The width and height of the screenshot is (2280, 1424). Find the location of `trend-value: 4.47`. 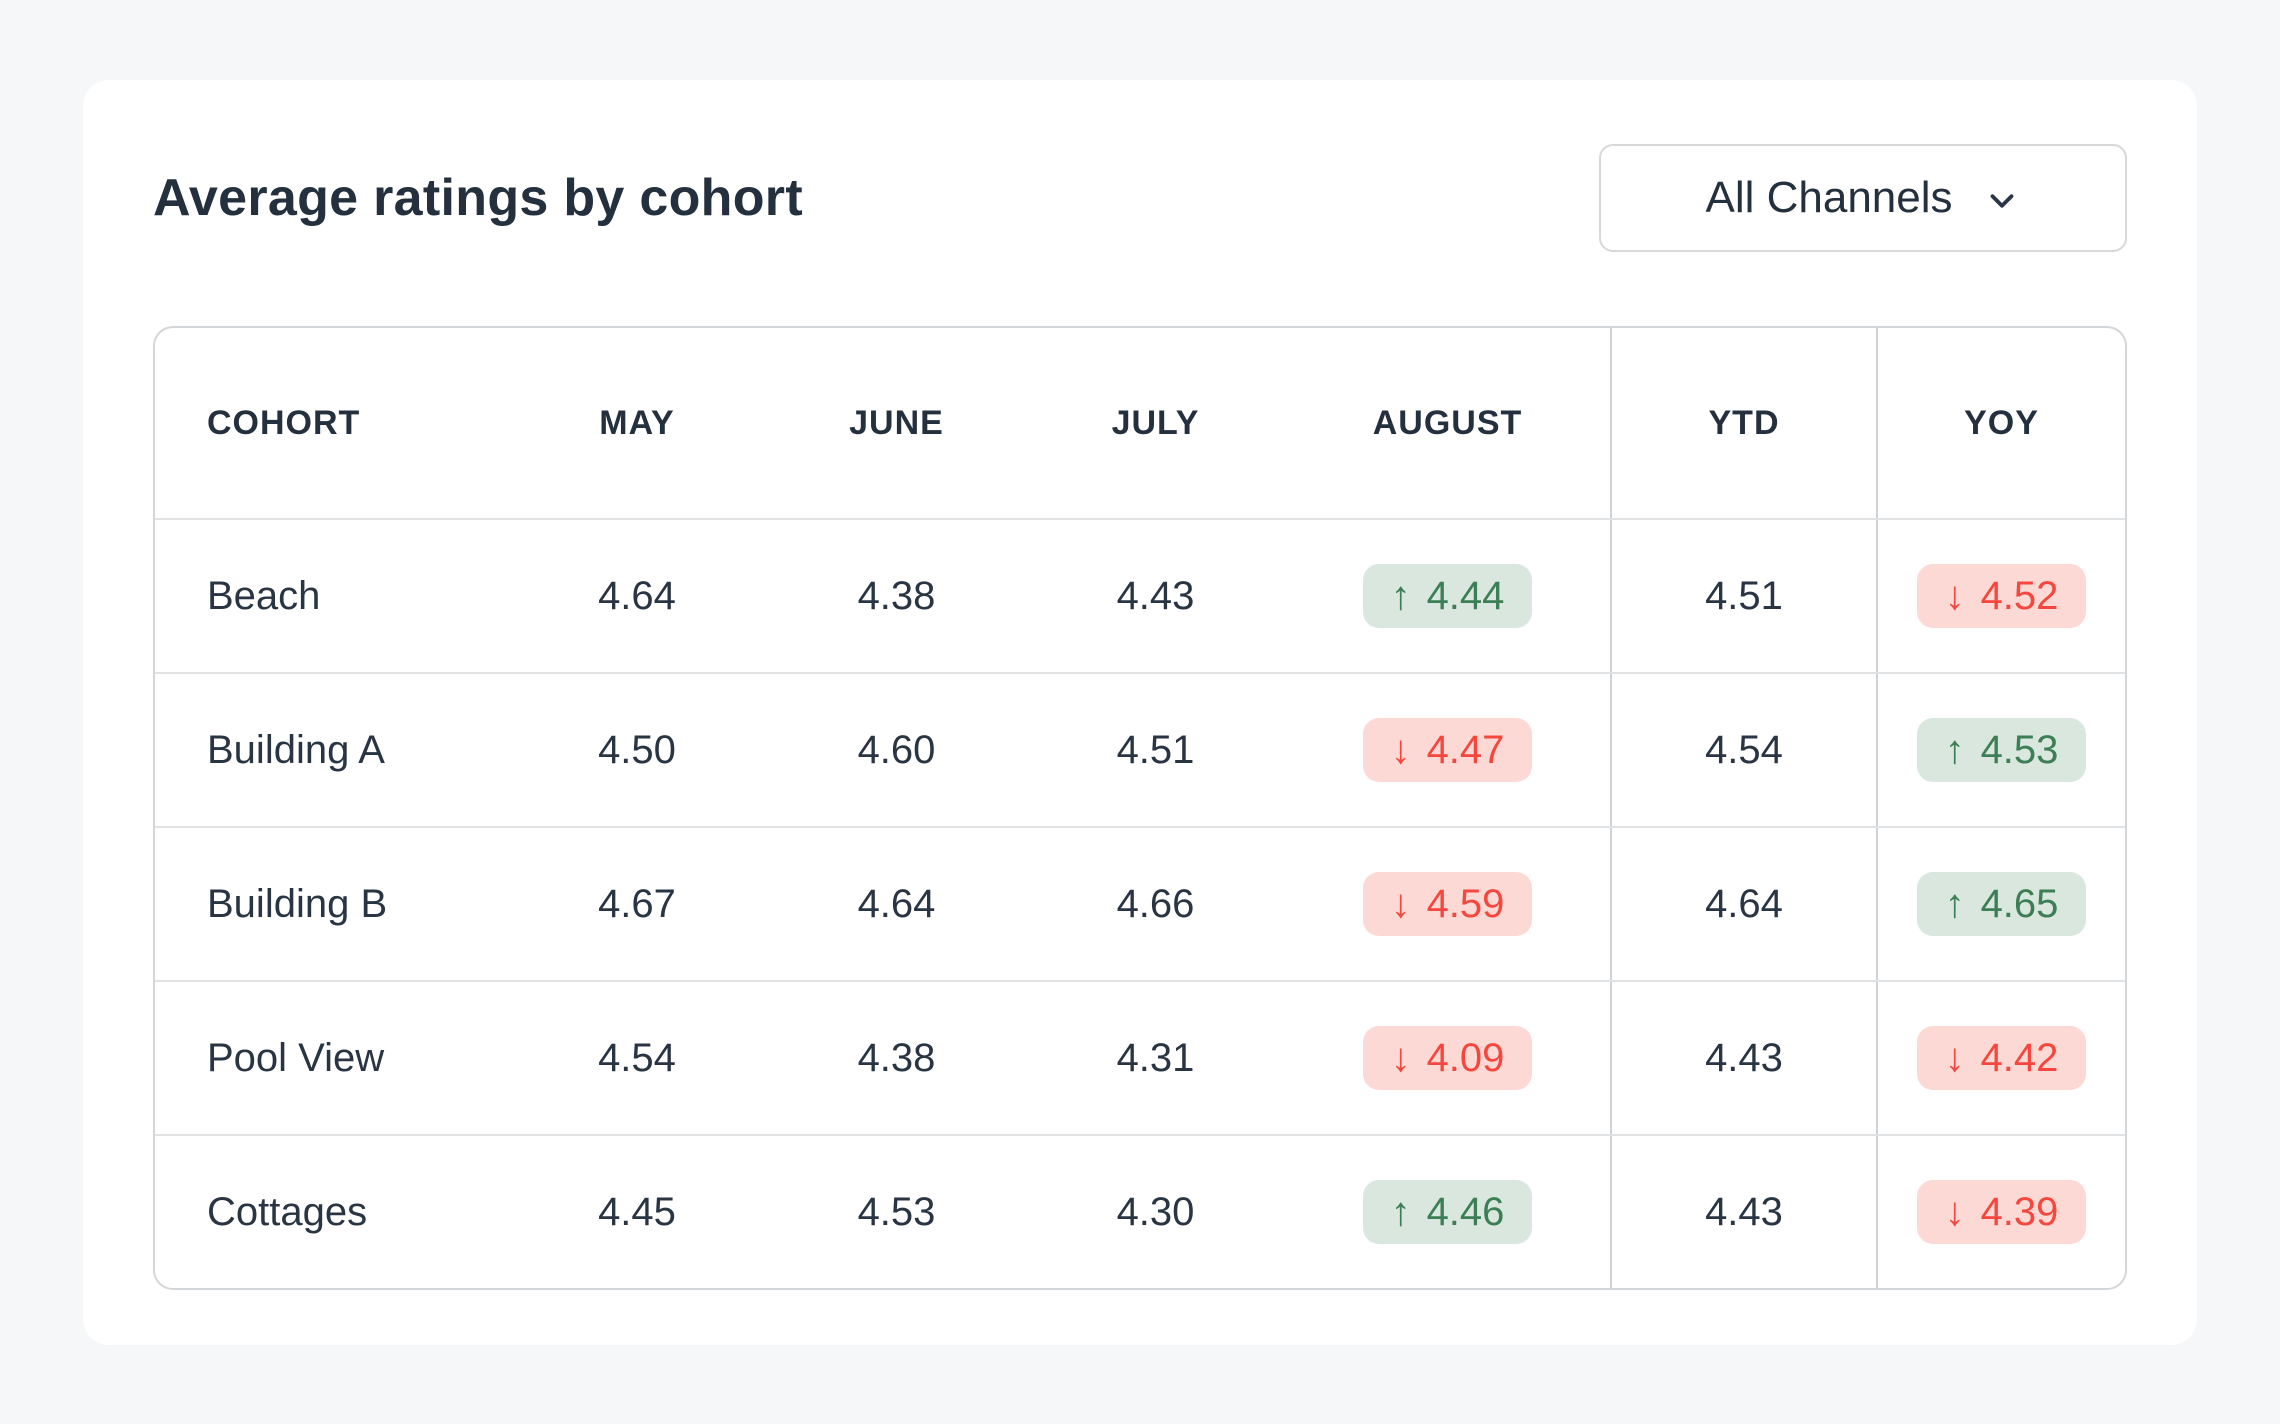

trend-value: 4.47 is located at coordinates (1465, 750).